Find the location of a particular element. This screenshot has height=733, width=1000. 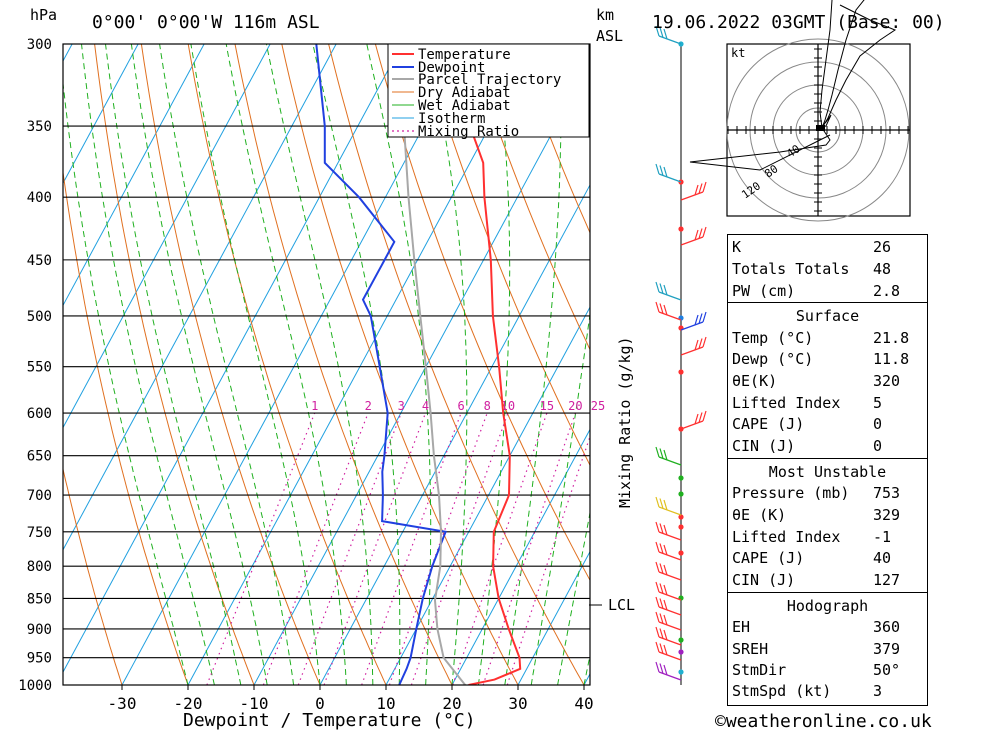

surface-li-value: 5 is located at coordinates (878, 403).